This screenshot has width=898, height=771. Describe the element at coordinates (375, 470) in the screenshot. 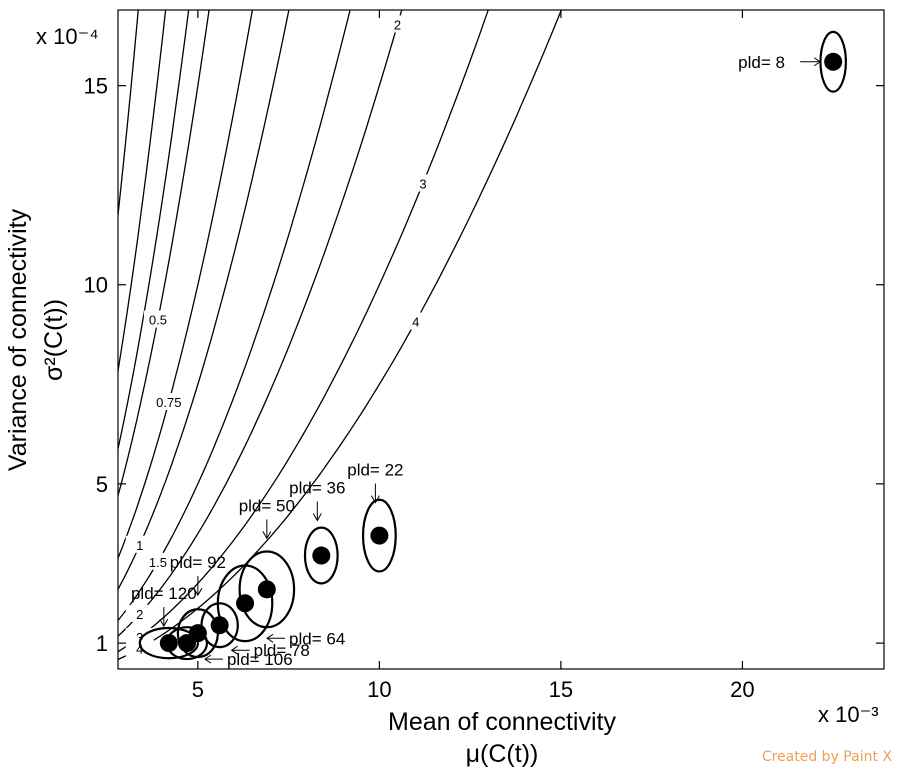

I see `point-label: pld= 22` at that location.